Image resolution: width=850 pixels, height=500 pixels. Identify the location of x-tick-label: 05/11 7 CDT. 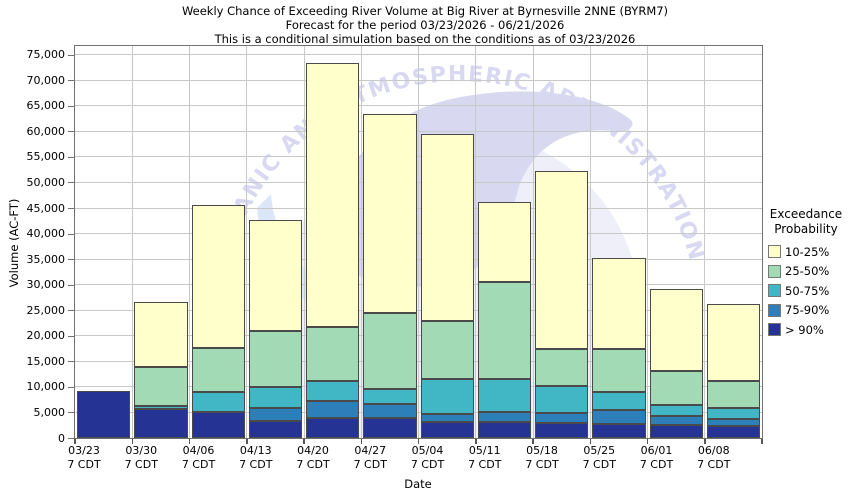
(485, 457).